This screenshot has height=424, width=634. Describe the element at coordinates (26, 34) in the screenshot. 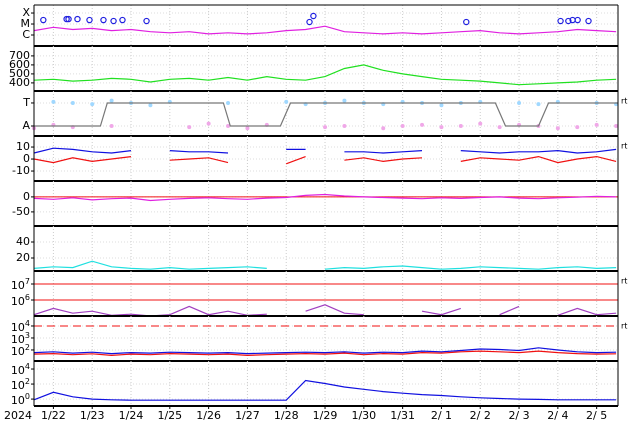

I see `y-tick-label: C` at that location.